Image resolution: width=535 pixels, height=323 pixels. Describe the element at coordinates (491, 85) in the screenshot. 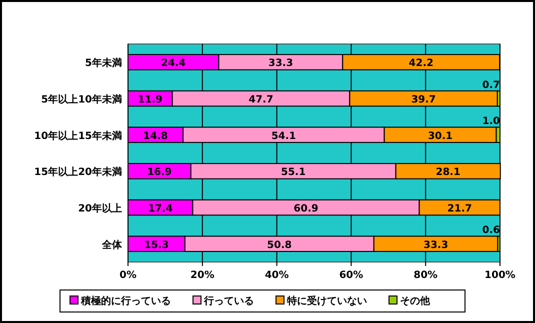

I see `data-label: 0.7` at that location.